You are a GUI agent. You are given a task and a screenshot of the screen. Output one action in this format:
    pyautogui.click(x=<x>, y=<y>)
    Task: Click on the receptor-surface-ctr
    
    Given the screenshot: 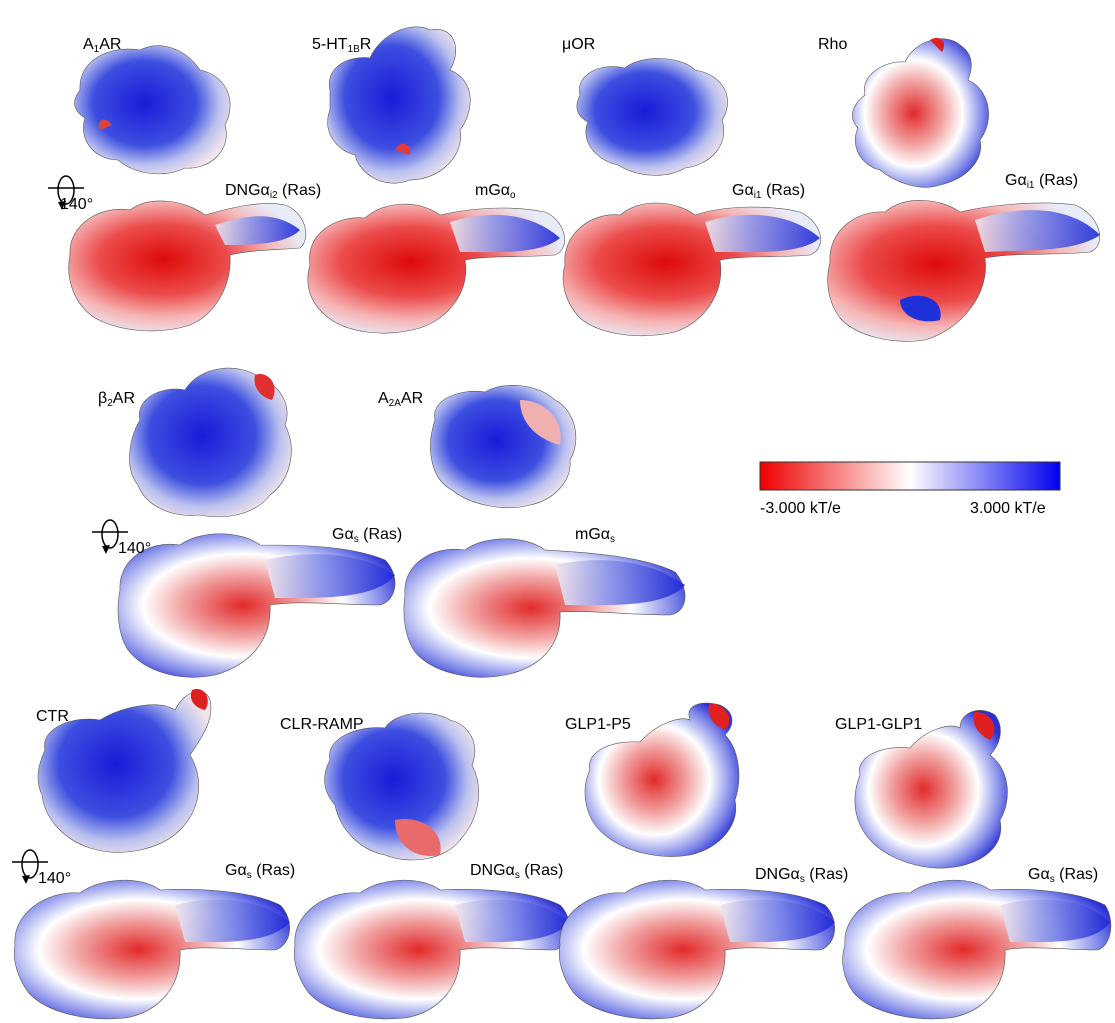 What is the action you would take?
    pyautogui.click(x=124, y=771)
    